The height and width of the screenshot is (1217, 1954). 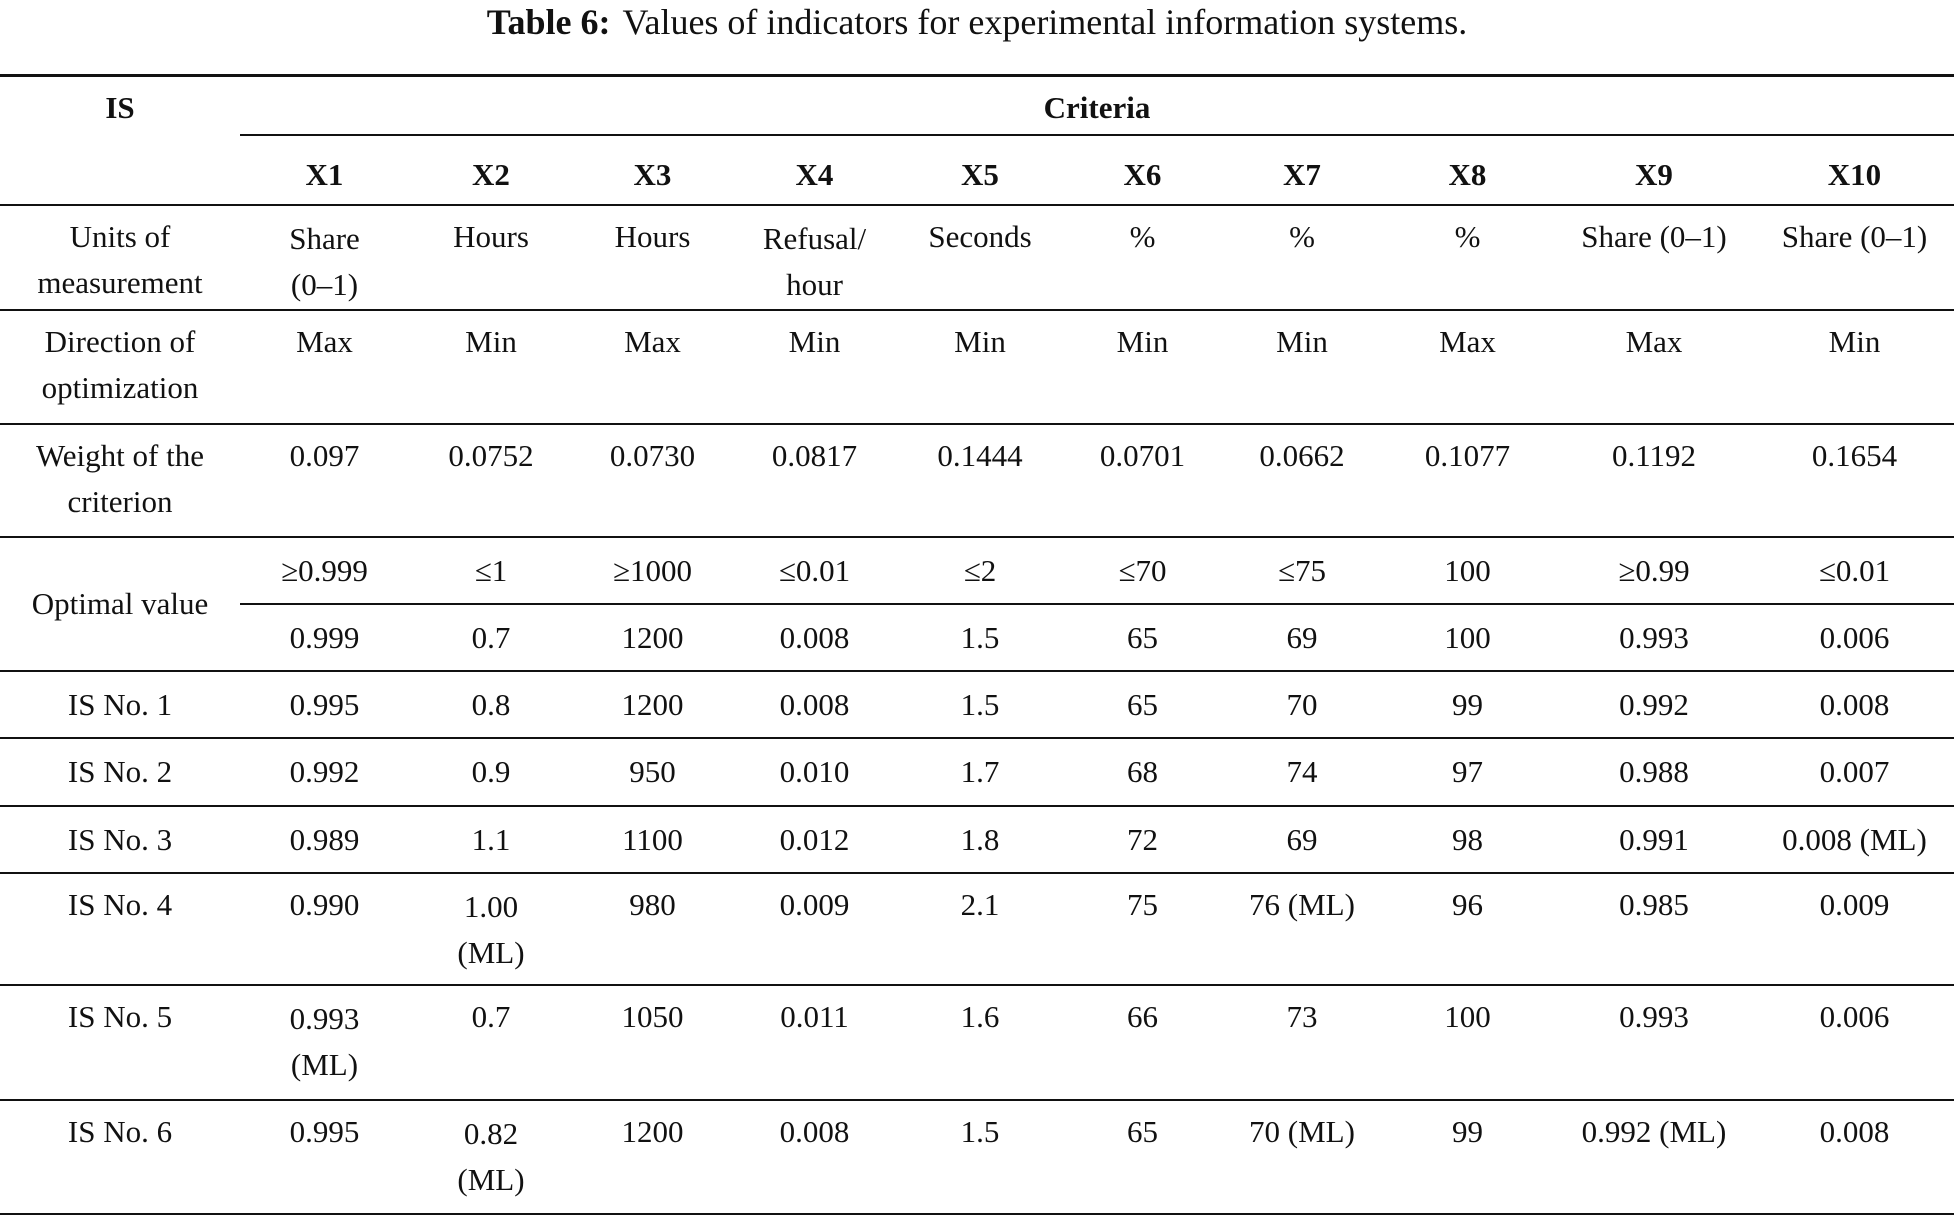 I want to click on cell-x2: 0.9, so click(x=491, y=772).